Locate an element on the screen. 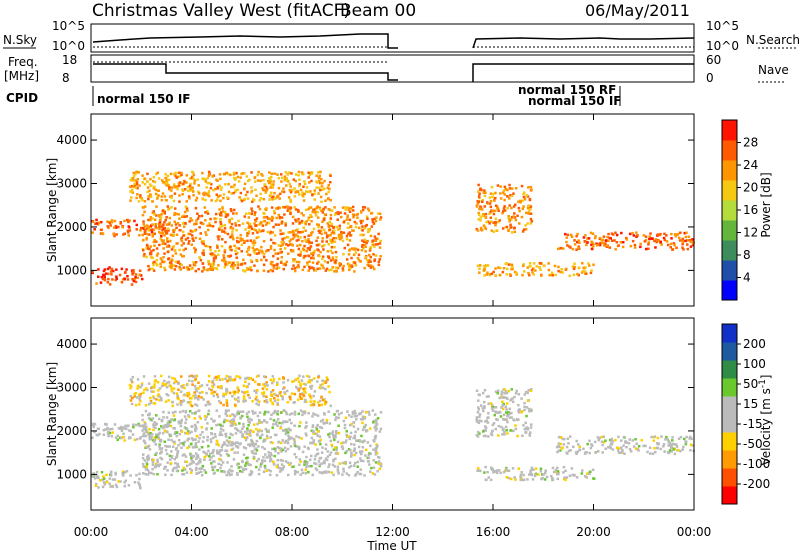 The image size is (800, 554). velocity-colorbar-tick: -100 is located at coordinates (756, 464).